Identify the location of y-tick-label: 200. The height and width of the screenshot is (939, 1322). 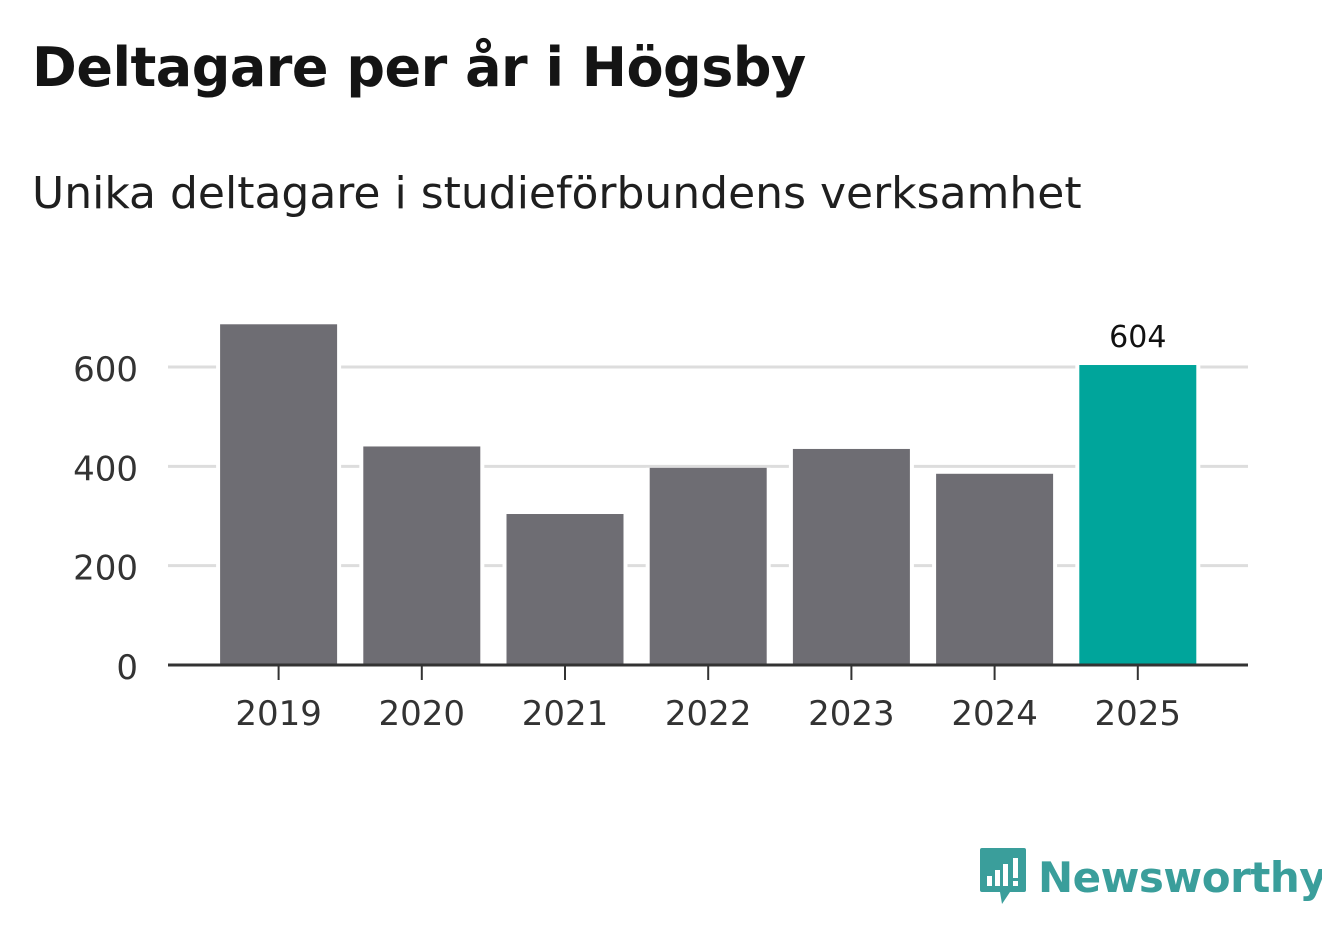
(105, 569).